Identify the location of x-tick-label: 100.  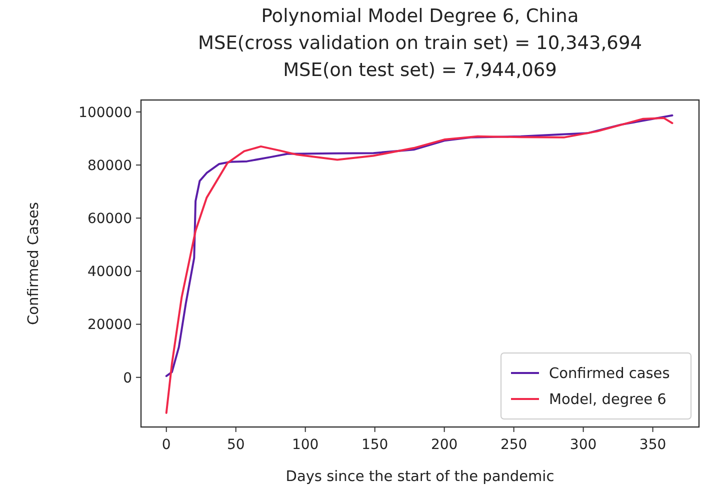
(305, 445).